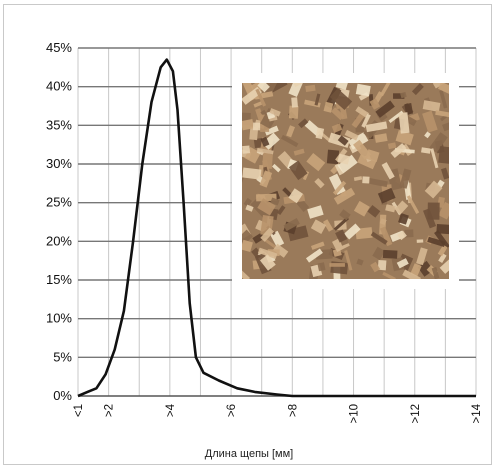 The height and width of the screenshot is (471, 497). I want to click on x-tick-label: >12, so click(416, 414).